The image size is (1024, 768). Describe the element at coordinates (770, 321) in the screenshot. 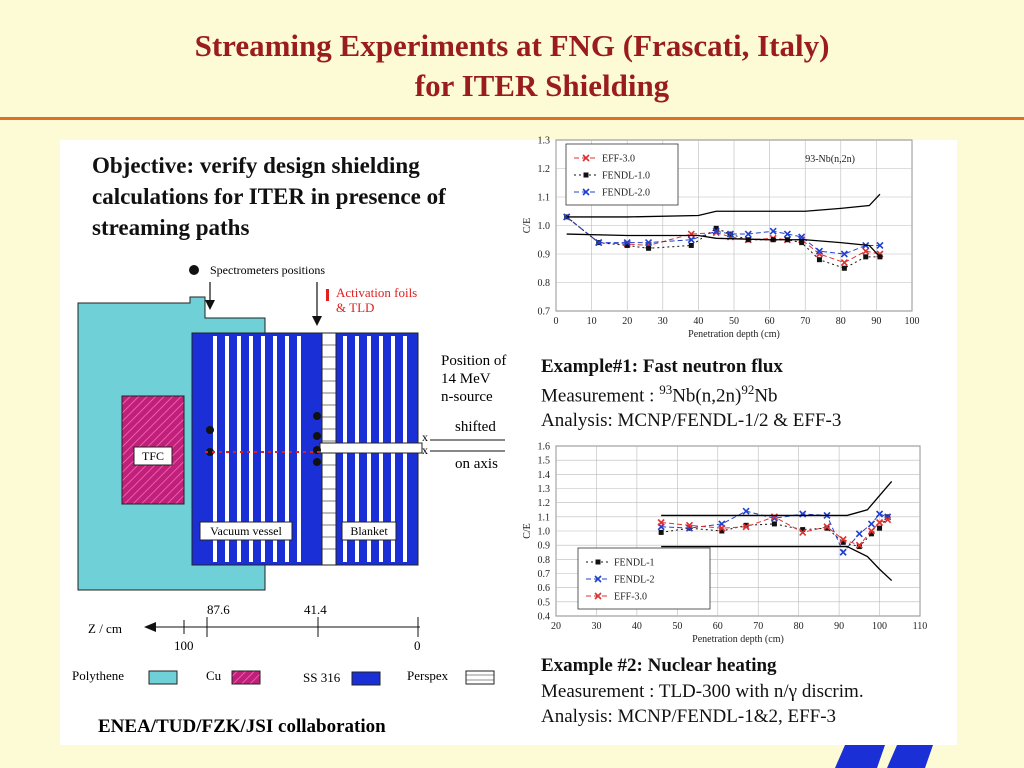

I see `x-tick-label: 60` at that location.